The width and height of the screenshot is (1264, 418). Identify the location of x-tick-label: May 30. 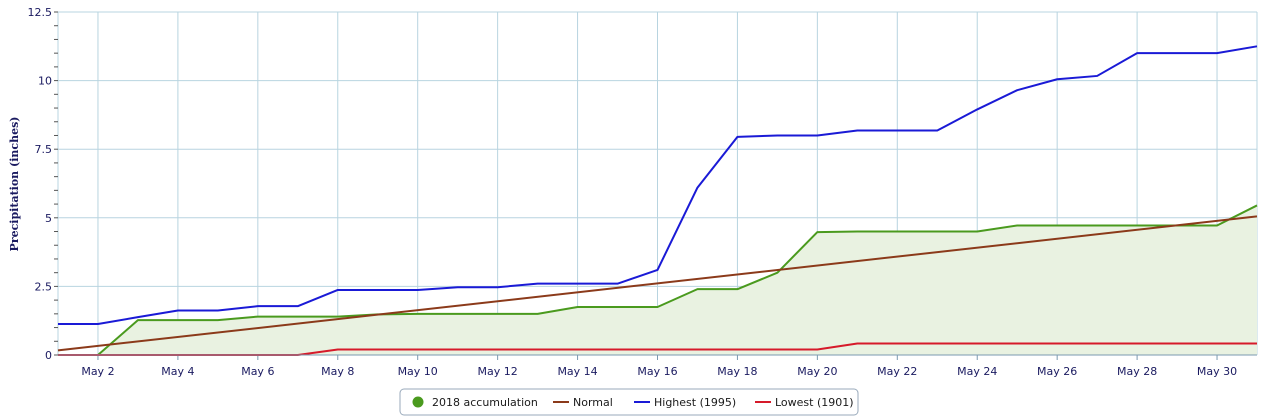
(1217, 371).